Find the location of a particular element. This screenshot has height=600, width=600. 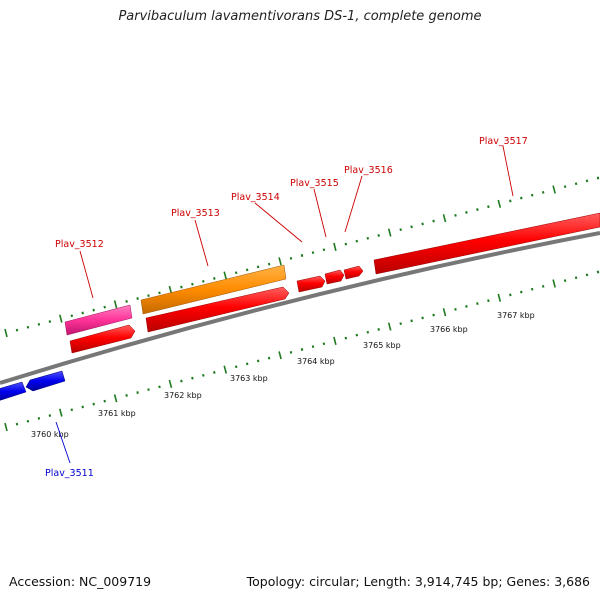

gene-label-plav-3512: Plav_3512 is located at coordinates (79, 244).